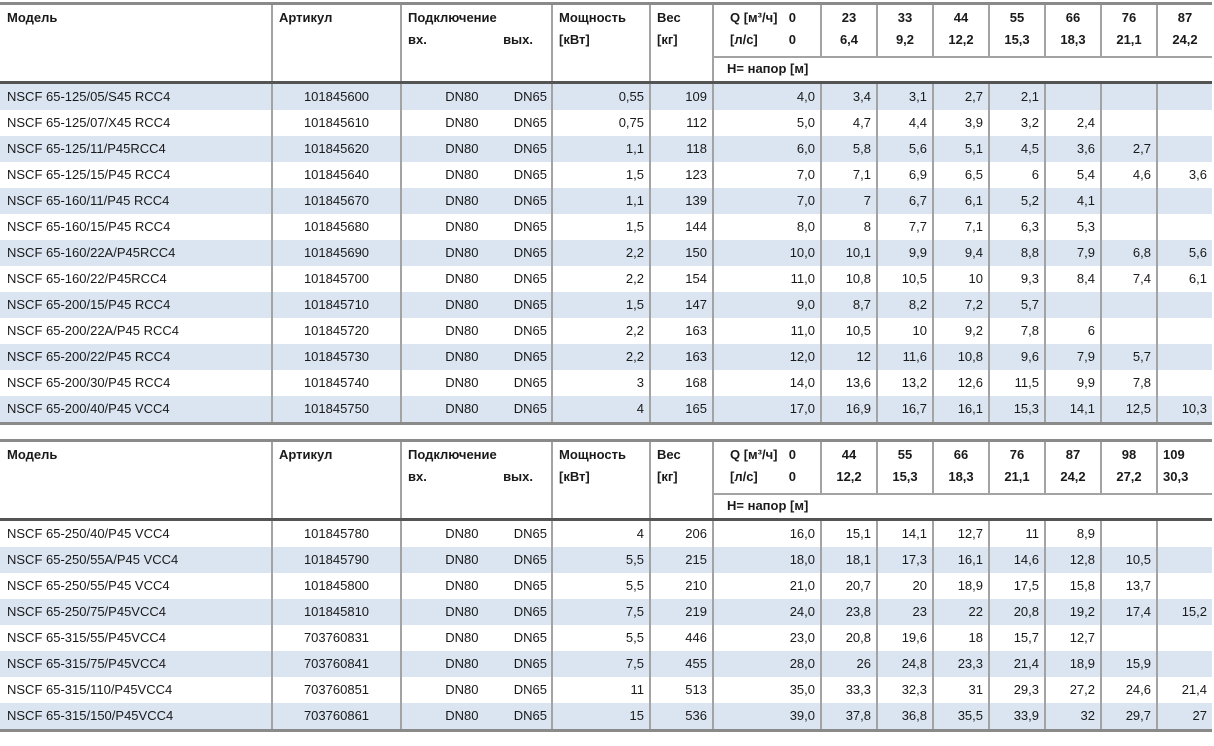  Describe the element at coordinates (848, 383) in the screenshot. I see `cell-head-value: 13,6` at that location.